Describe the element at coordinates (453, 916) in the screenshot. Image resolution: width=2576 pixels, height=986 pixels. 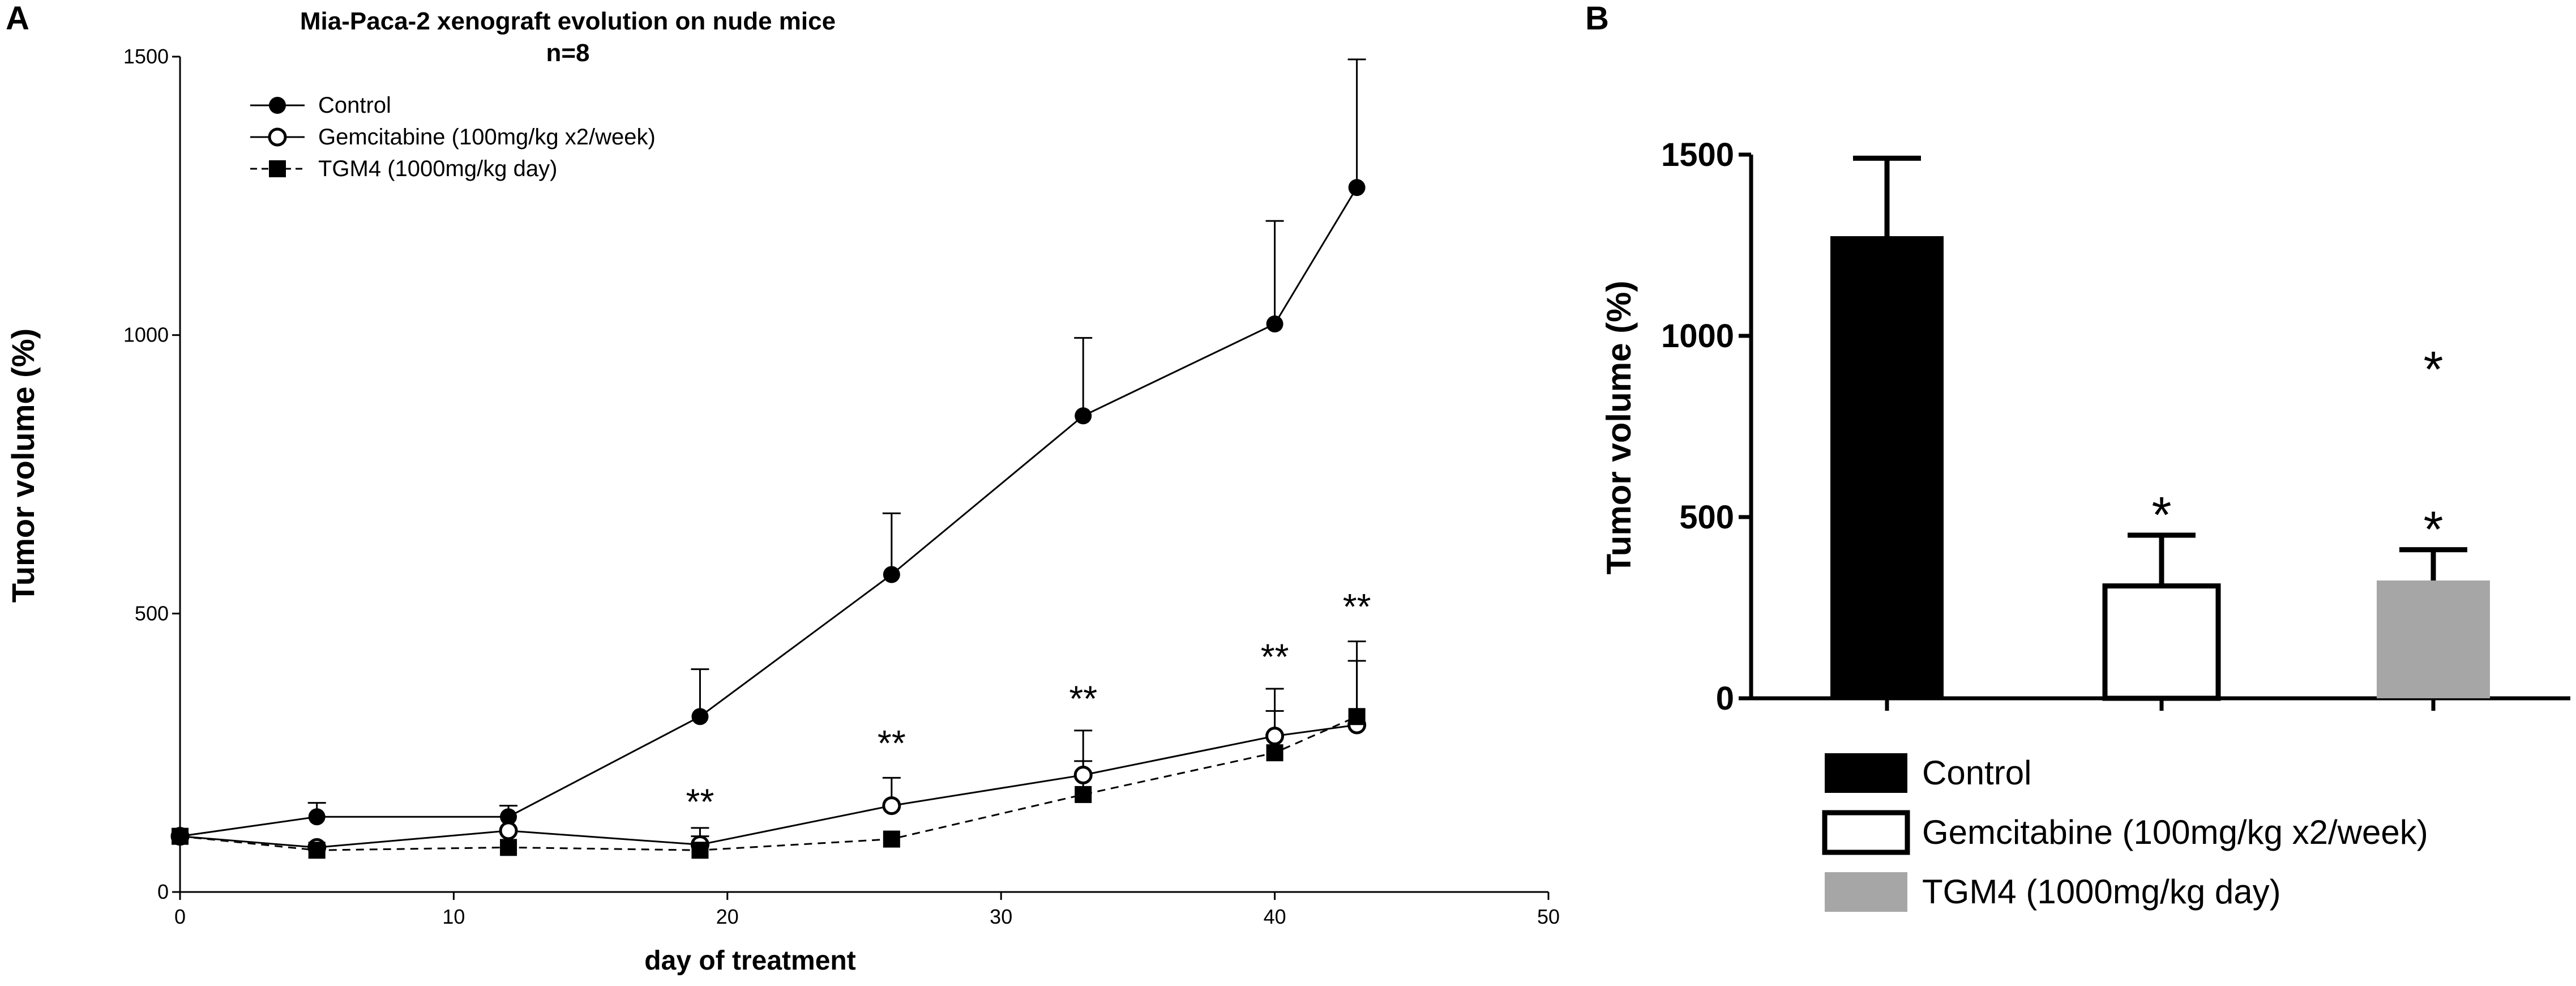
I see `x-tick-label: 10` at that location.